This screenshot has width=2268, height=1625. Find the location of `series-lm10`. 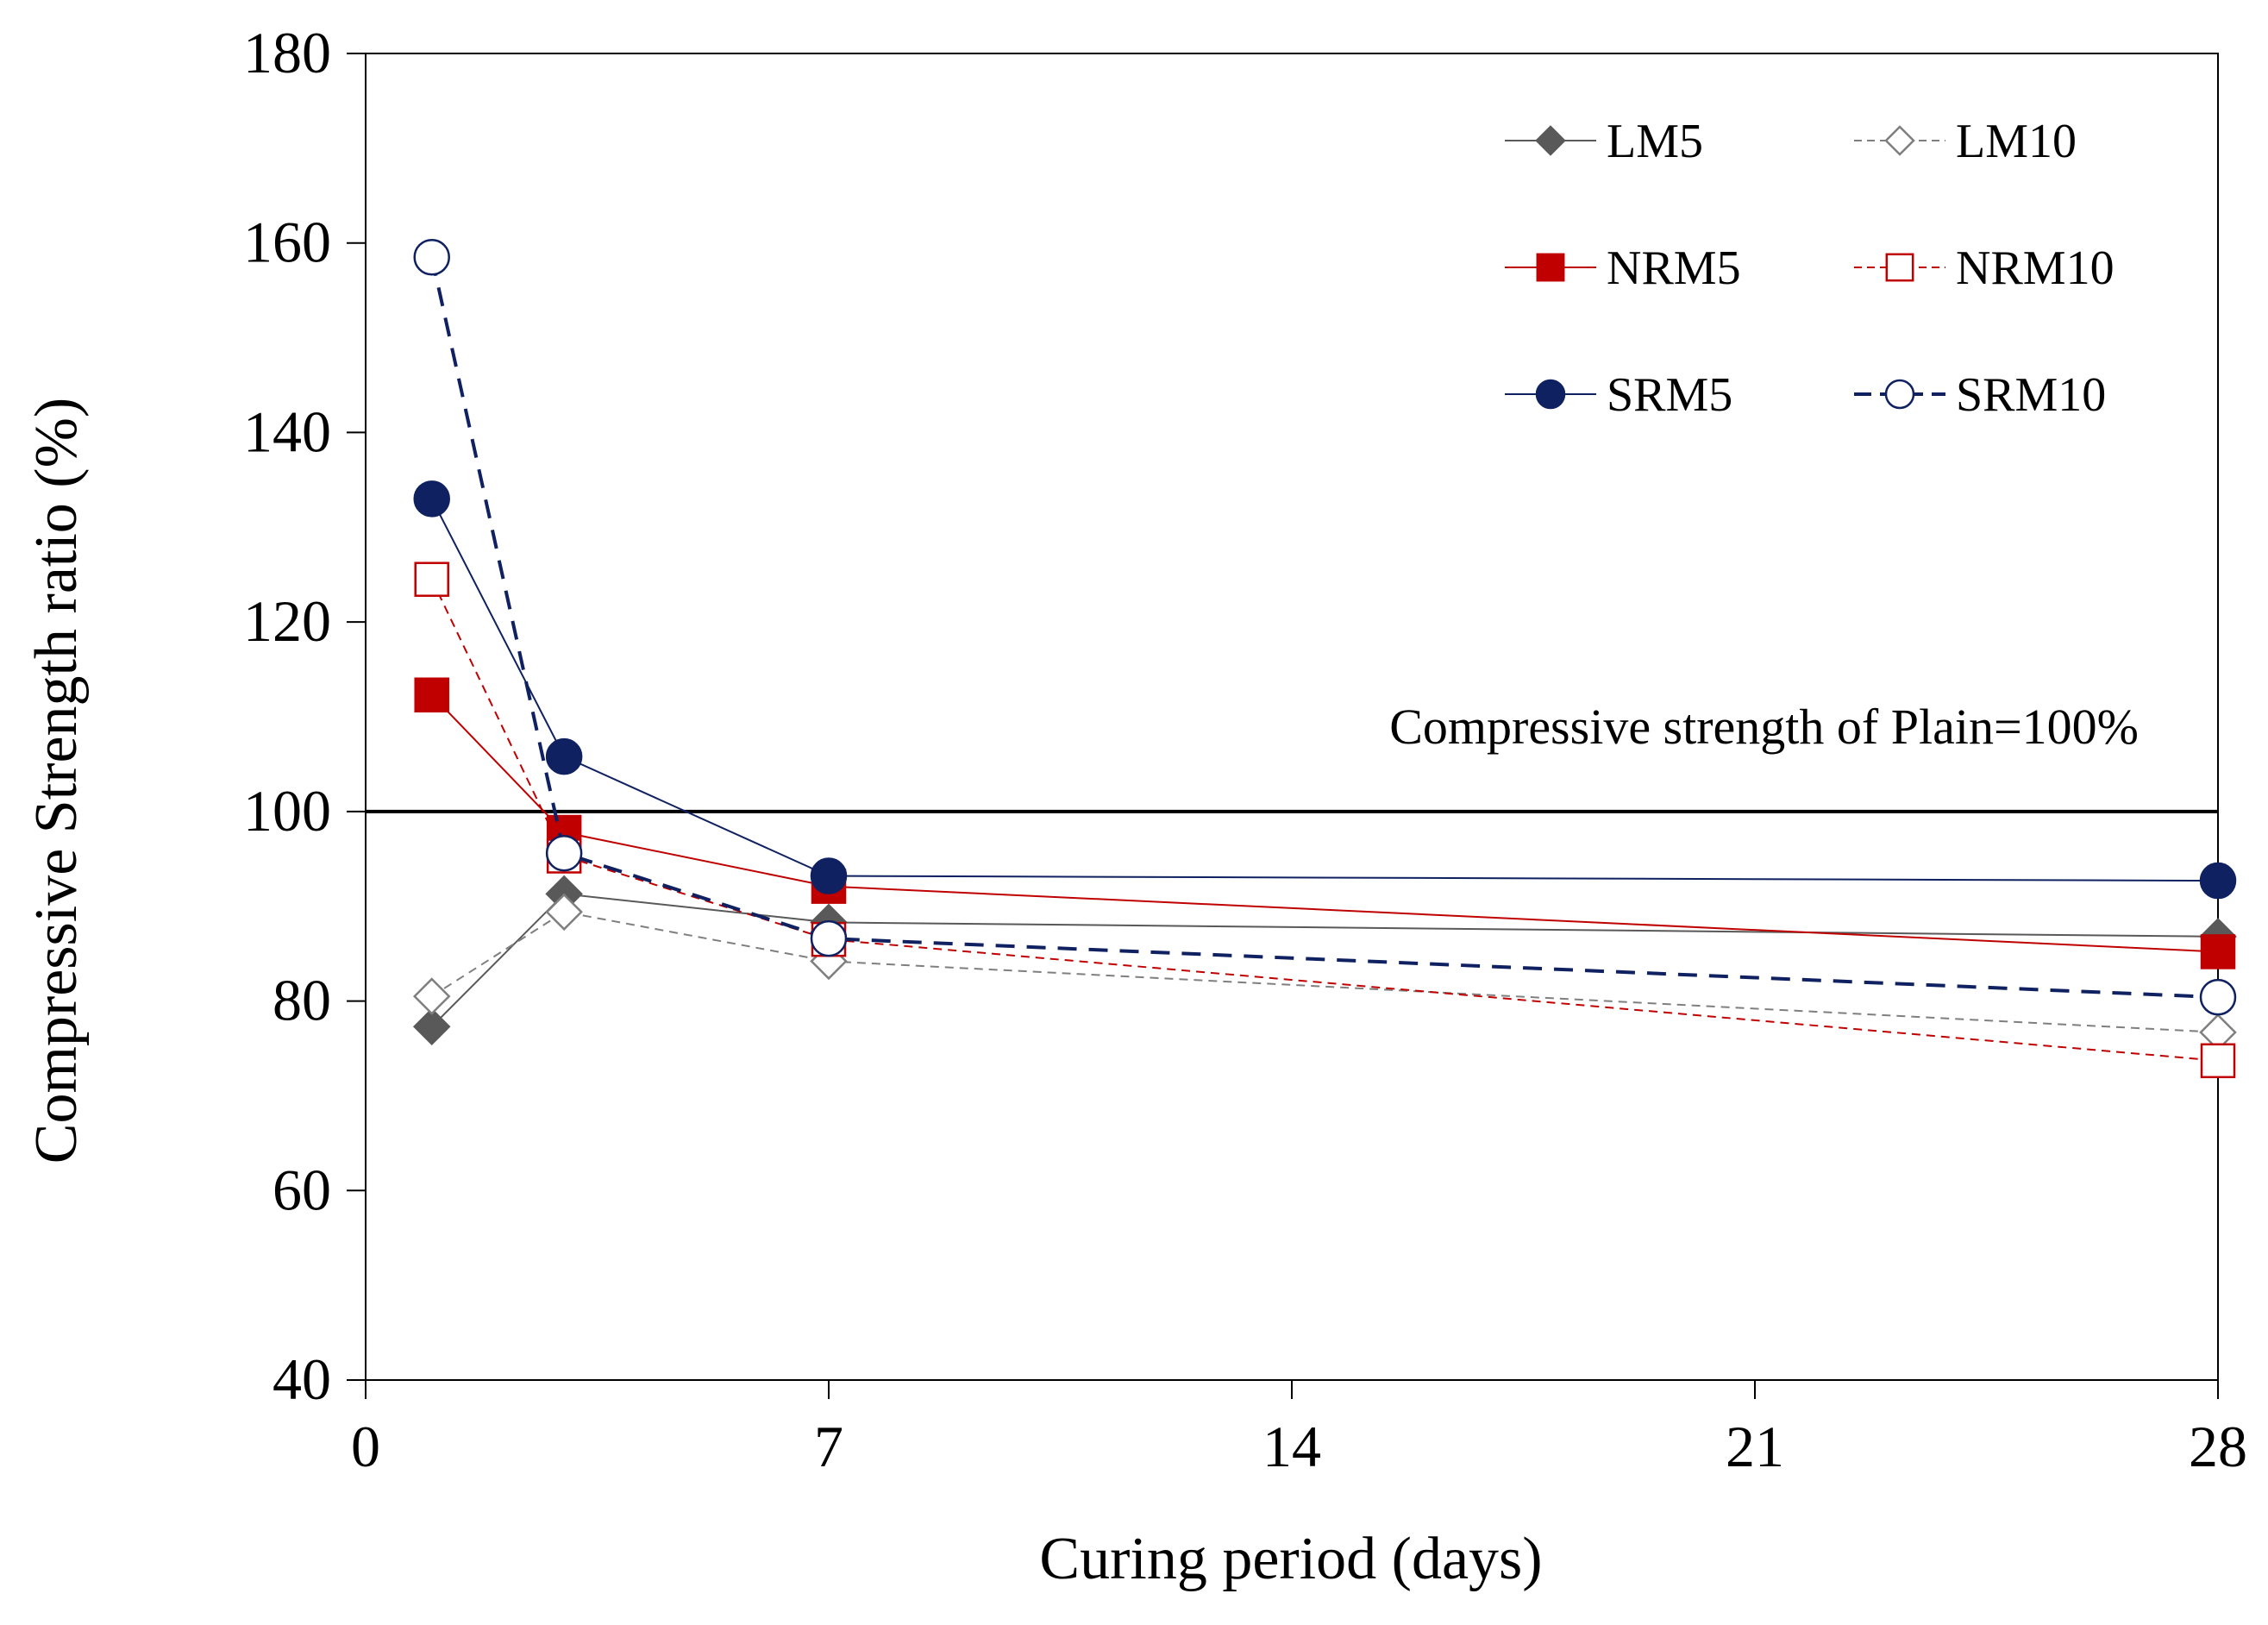

series-lm10 is located at coordinates (1324, 972).